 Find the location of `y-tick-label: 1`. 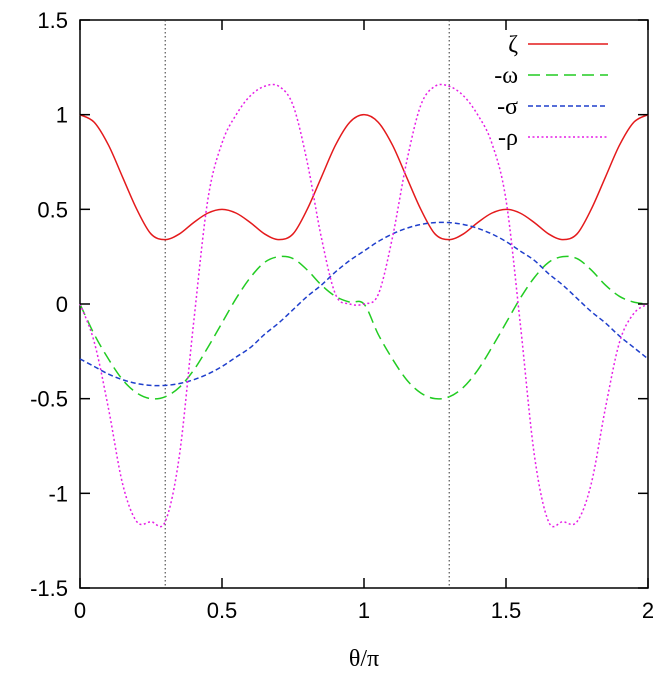

y-tick-label: 1 is located at coordinates (62, 115).